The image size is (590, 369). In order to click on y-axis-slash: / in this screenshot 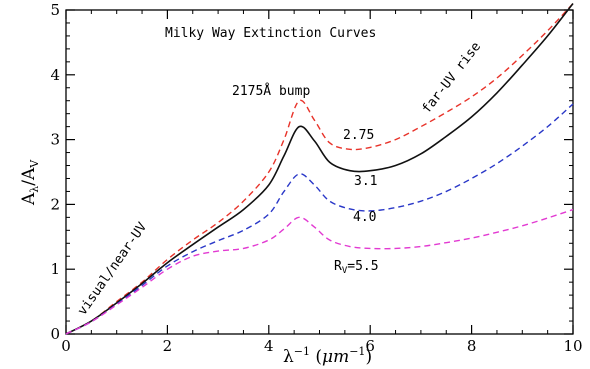, I will do `click(29, 183)`.